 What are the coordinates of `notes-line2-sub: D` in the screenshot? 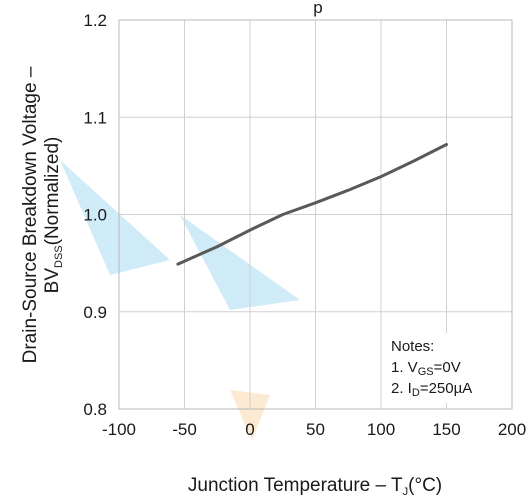 It's located at (416, 393).